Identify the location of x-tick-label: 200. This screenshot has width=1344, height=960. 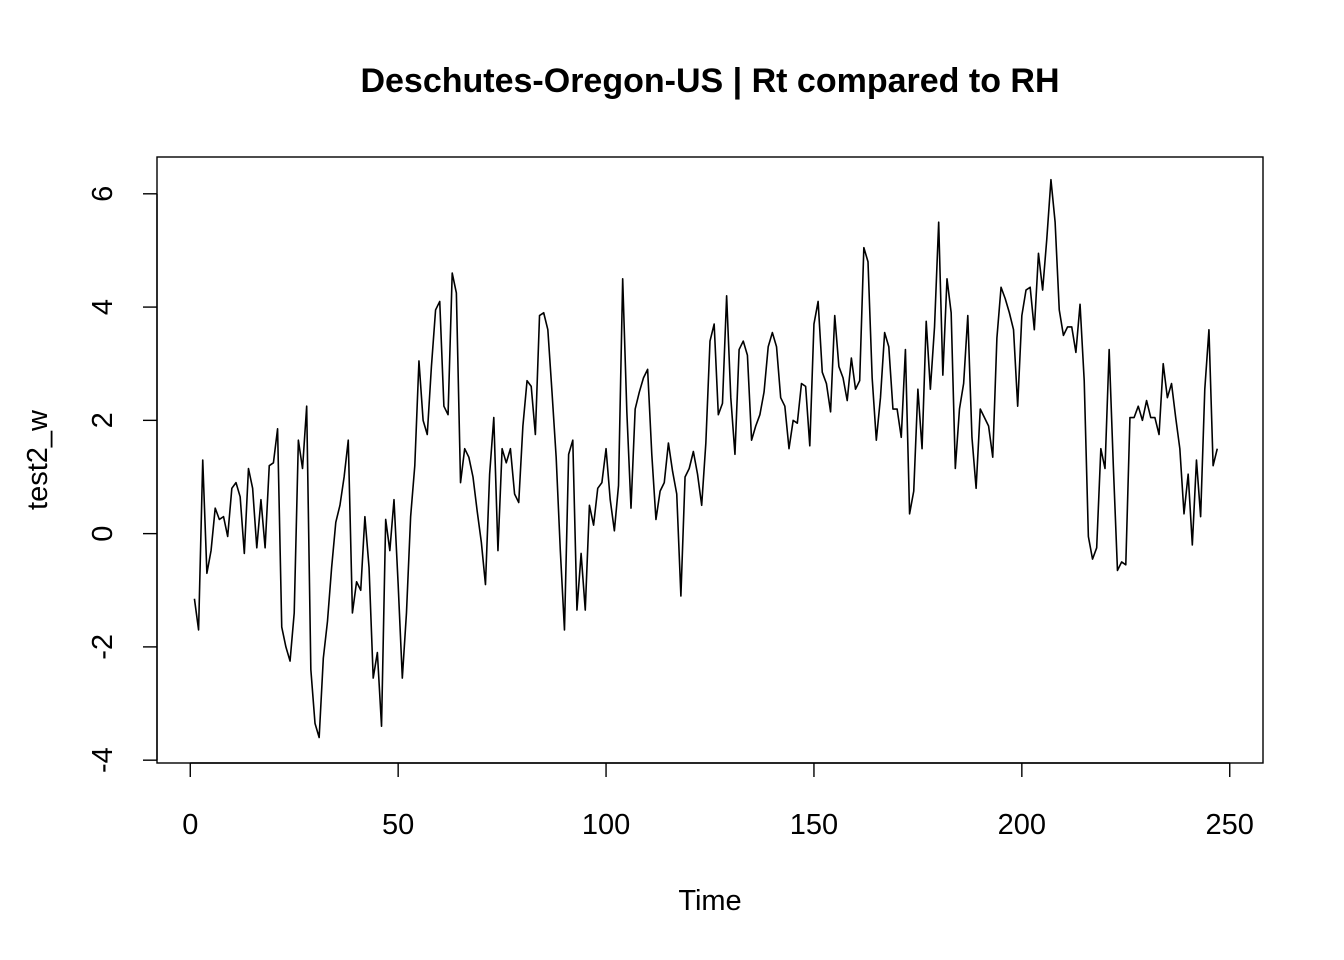
(1022, 825).